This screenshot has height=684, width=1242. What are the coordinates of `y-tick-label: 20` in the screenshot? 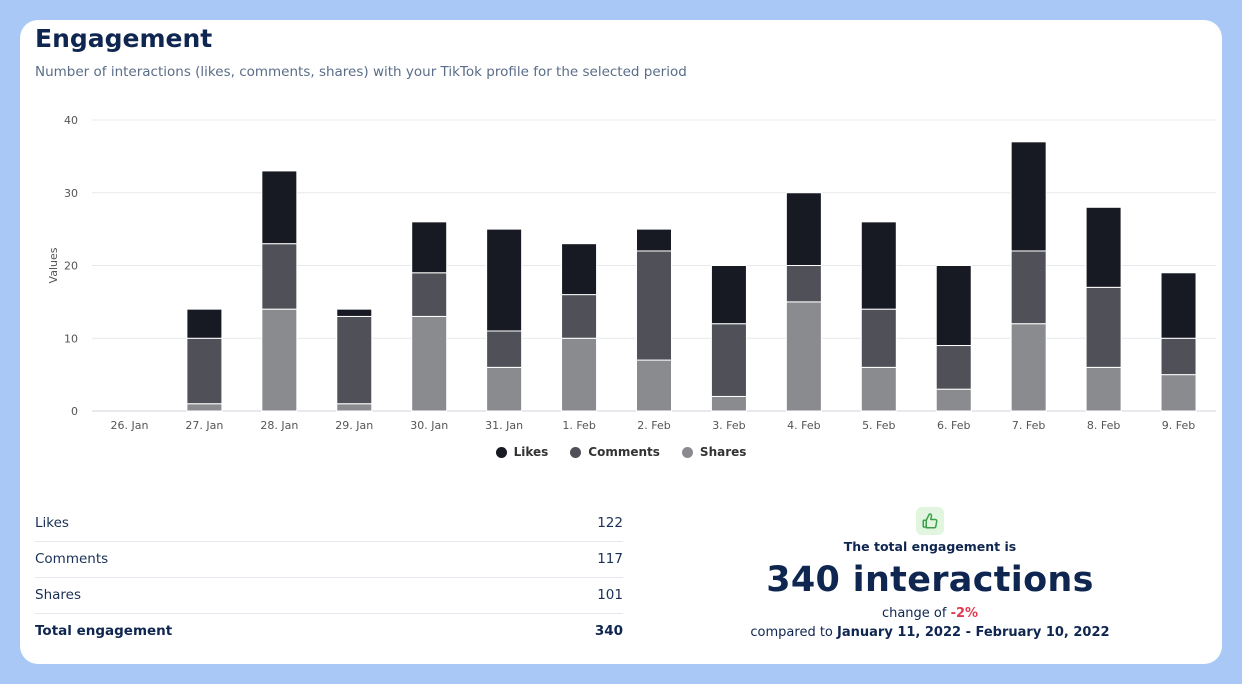 It's located at (71, 266).